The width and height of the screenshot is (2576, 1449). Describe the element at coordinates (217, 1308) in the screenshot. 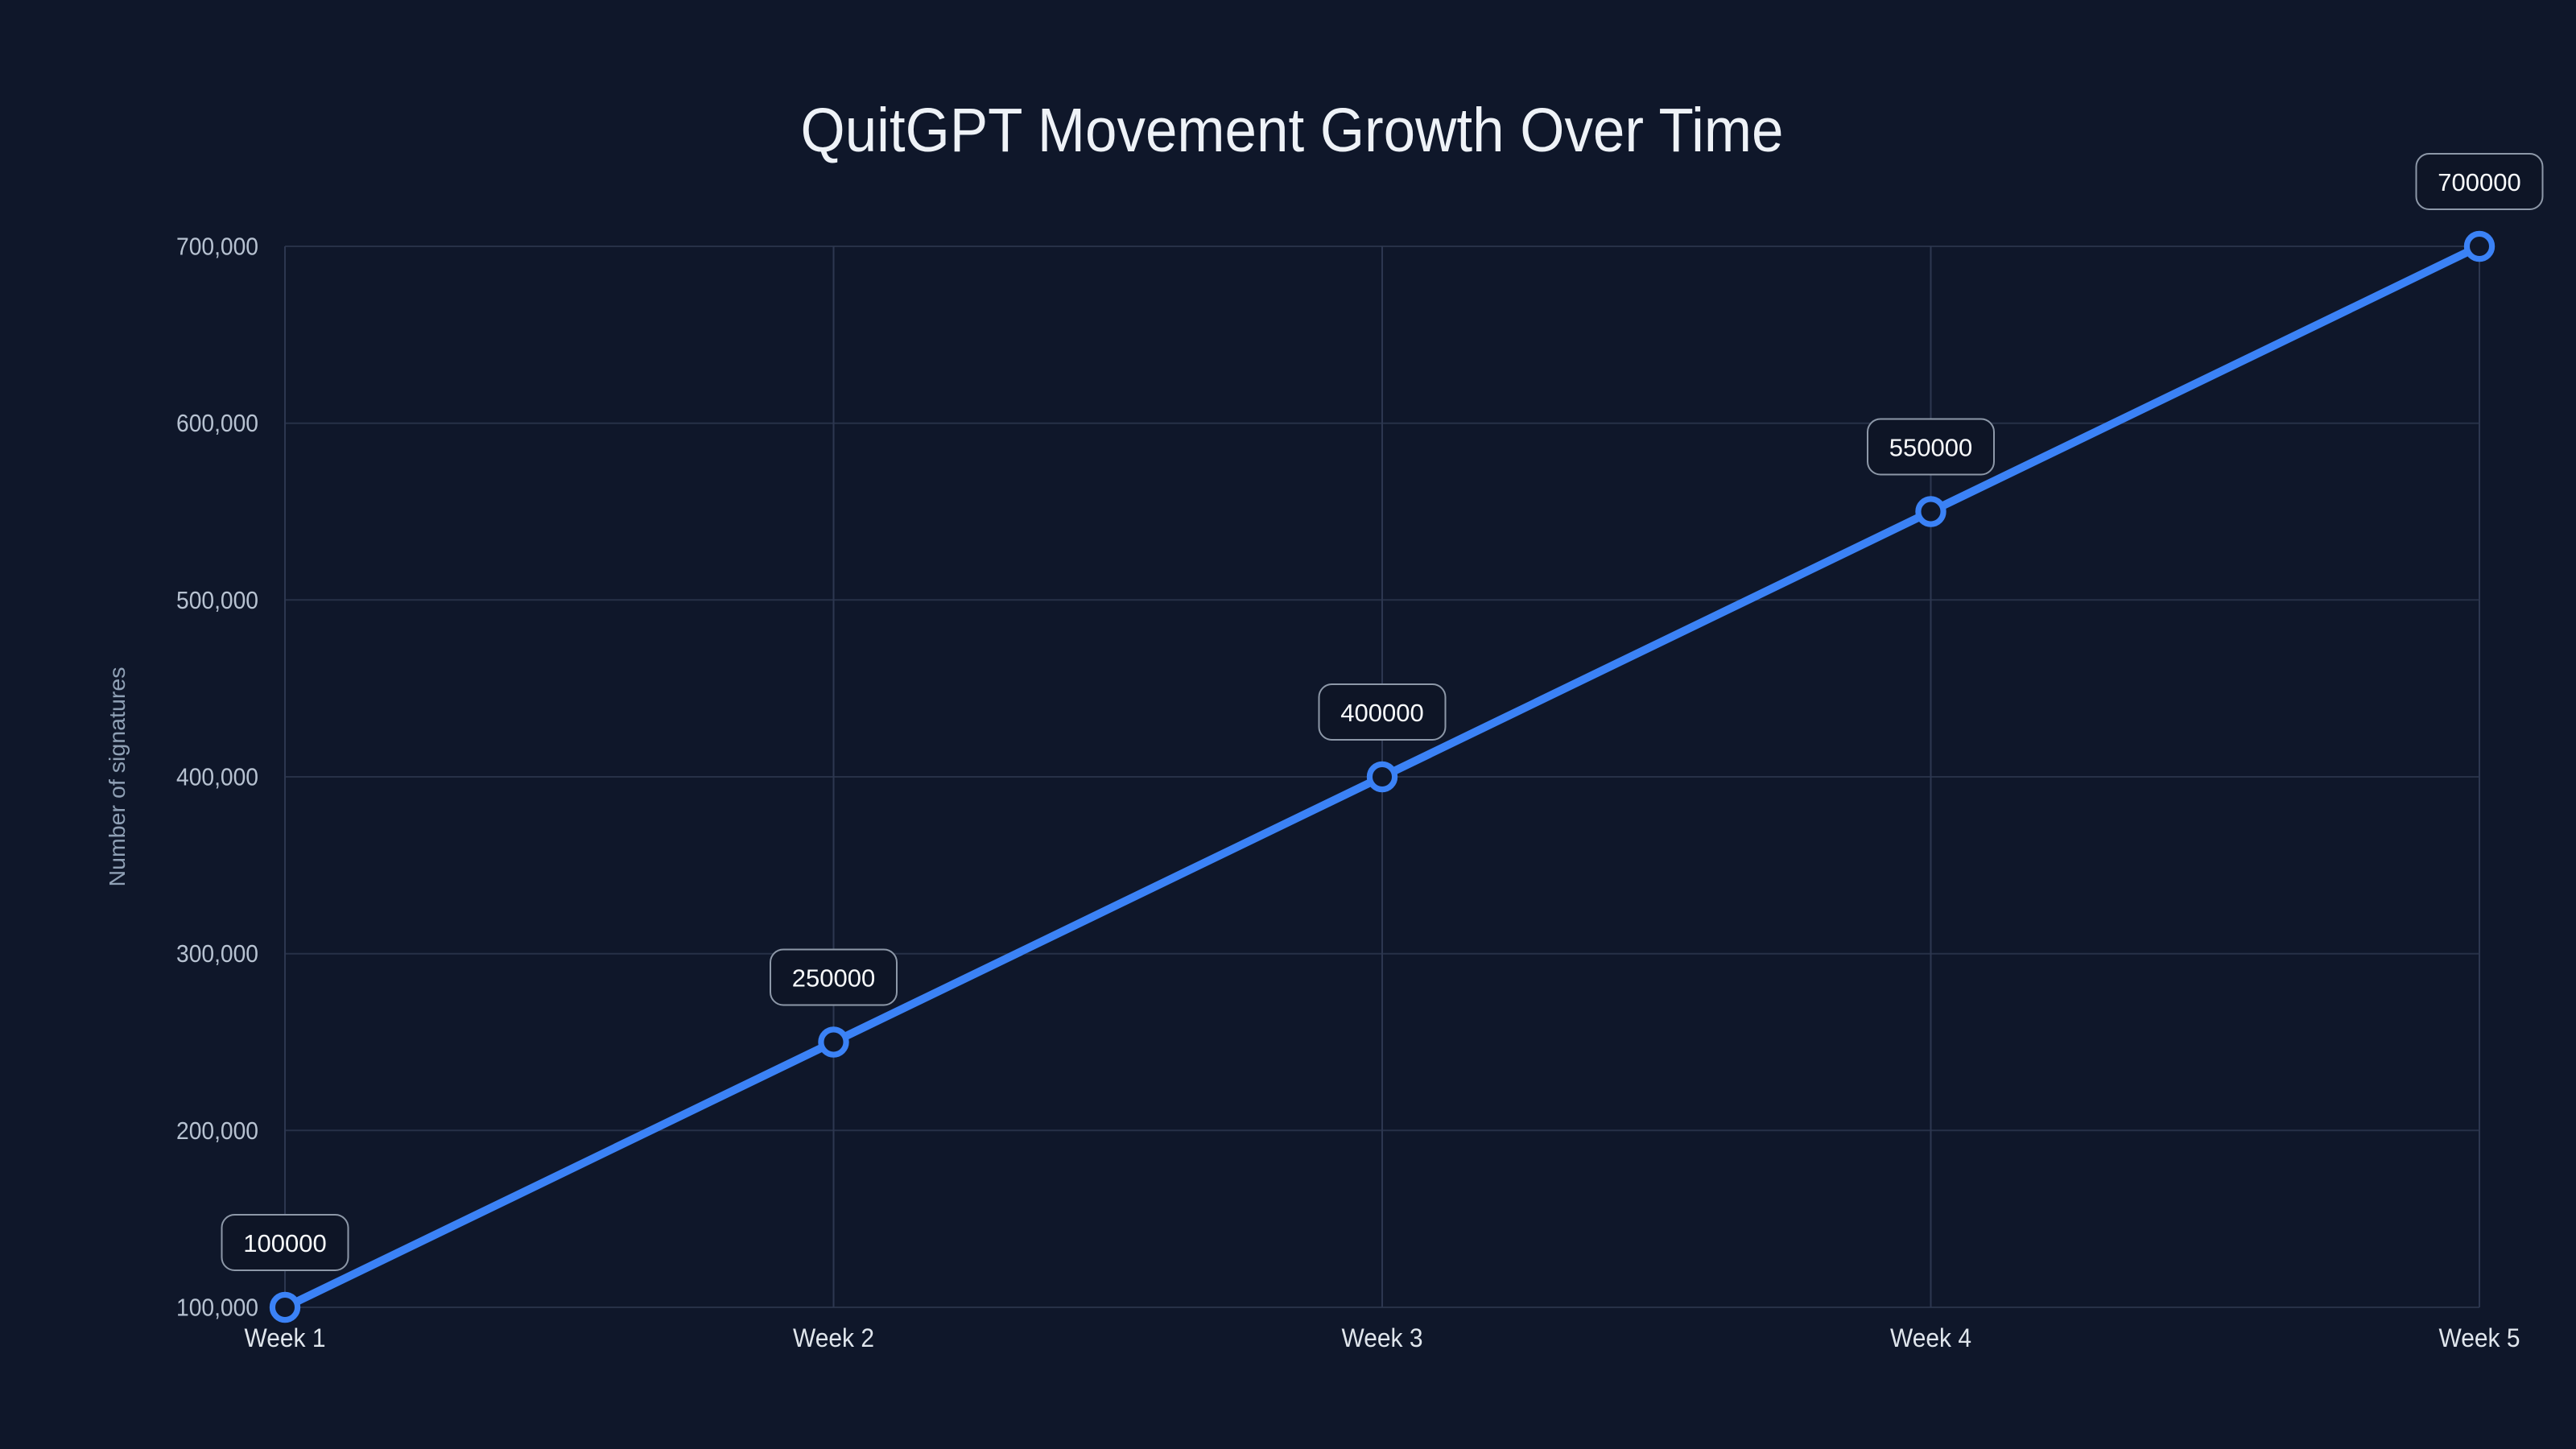

I see `svg-text: 100,000` at that location.